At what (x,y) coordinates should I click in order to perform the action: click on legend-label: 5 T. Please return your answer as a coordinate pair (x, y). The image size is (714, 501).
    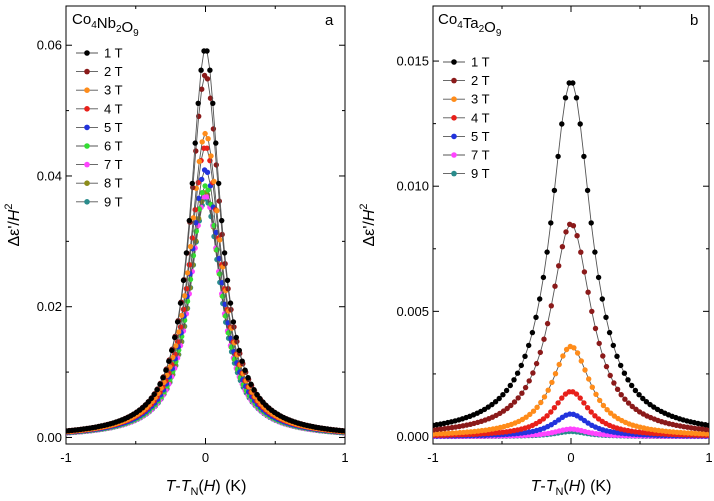
    Looking at the image, I should click on (113, 127).